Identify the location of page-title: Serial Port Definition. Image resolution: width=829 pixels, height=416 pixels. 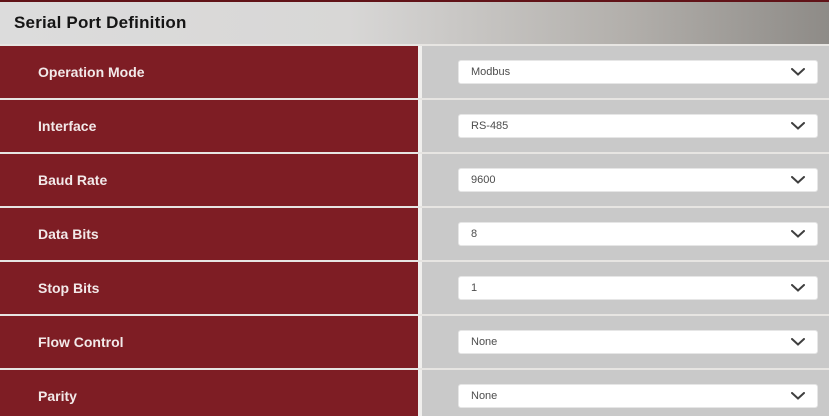
(100, 22).